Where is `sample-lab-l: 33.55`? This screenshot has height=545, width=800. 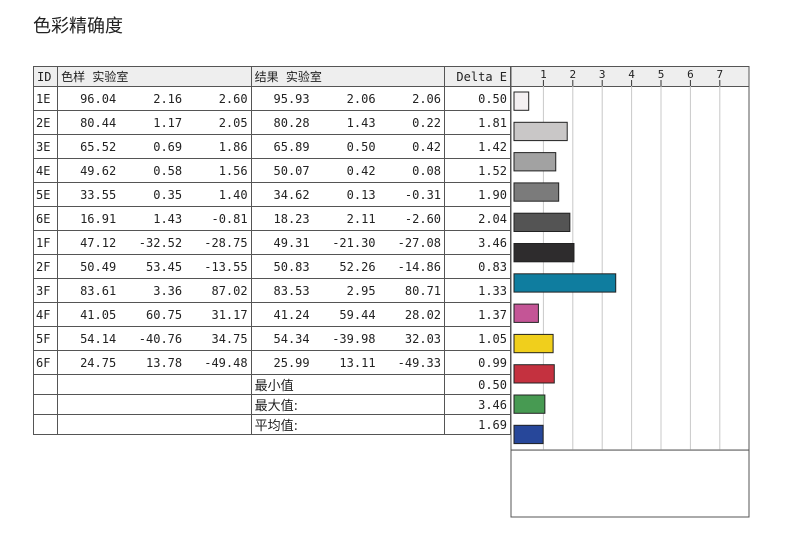 sample-lab-l: 33.55 is located at coordinates (88, 194).